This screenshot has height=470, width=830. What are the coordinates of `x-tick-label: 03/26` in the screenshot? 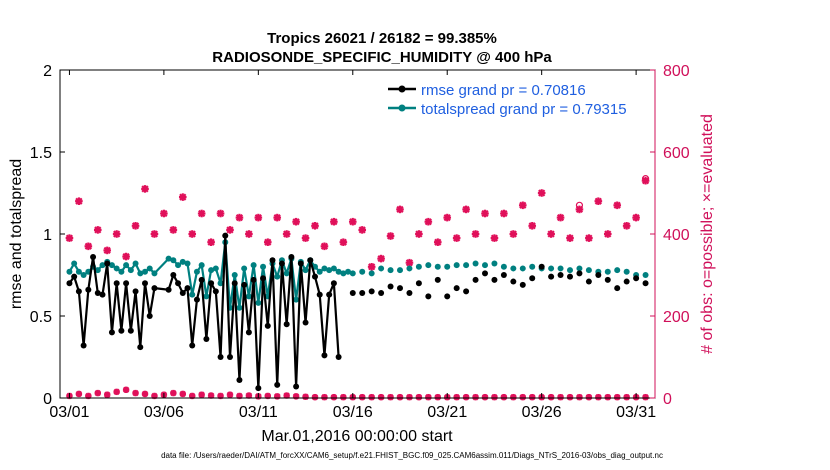 It's located at (542, 412).